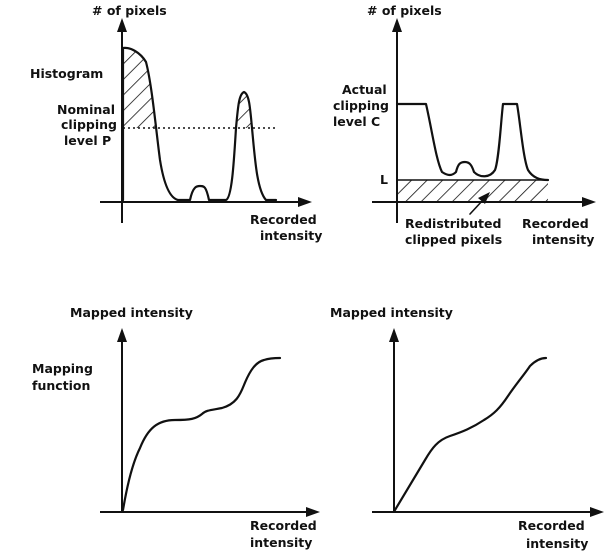 This screenshot has width=611, height=558. What do you see at coordinates (589, 202) in the screenshot?
I see `tr-x-arrow` at bounding box center [589, 202].